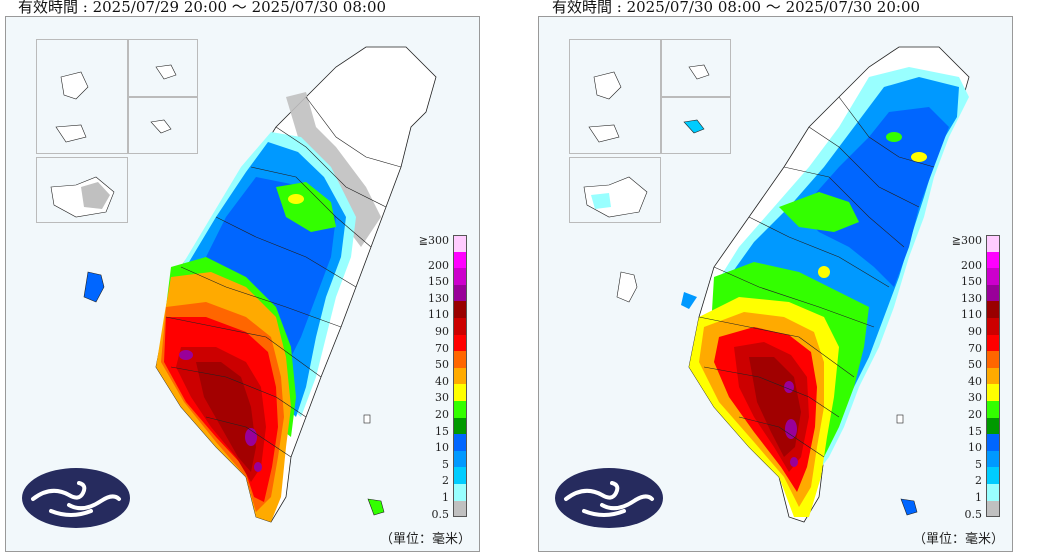 The width and height of the screenshot is (1059, 554). I want to click on legend-label: 2, so click(978, 481).